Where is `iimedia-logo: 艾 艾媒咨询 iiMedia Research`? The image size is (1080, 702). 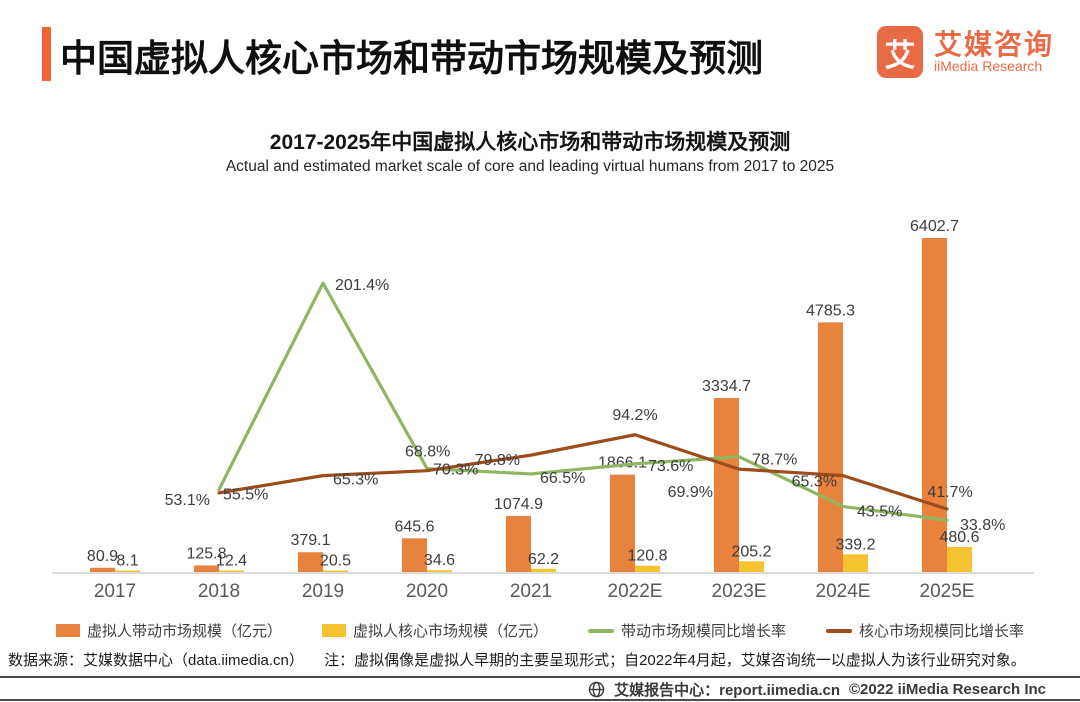 iimedia-logo: 艾 艾媒咨询 iiMedia Research is located at coordinates (965, 52).